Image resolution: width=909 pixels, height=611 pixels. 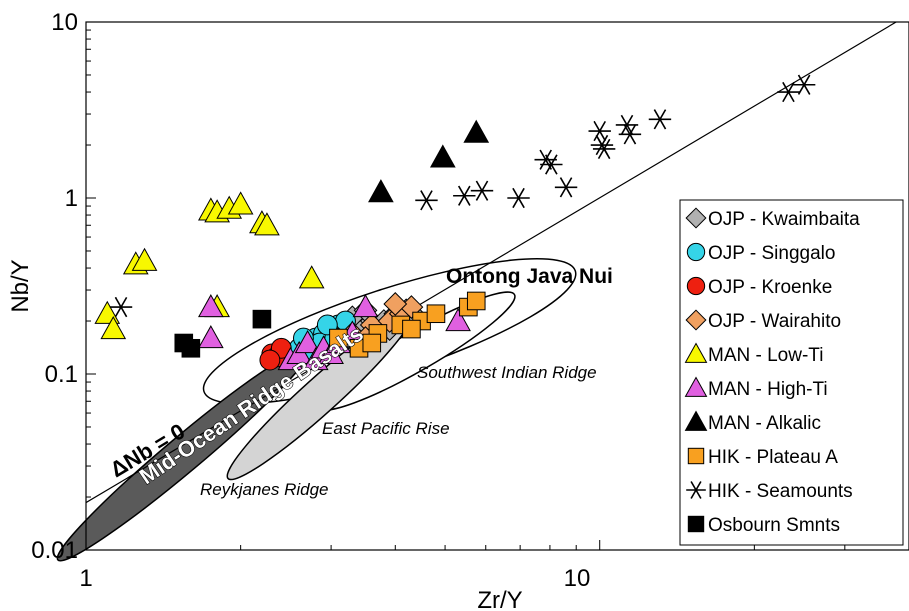 I want to click on legend-marker-ojp-kroenke, so click(x=696, y=286).